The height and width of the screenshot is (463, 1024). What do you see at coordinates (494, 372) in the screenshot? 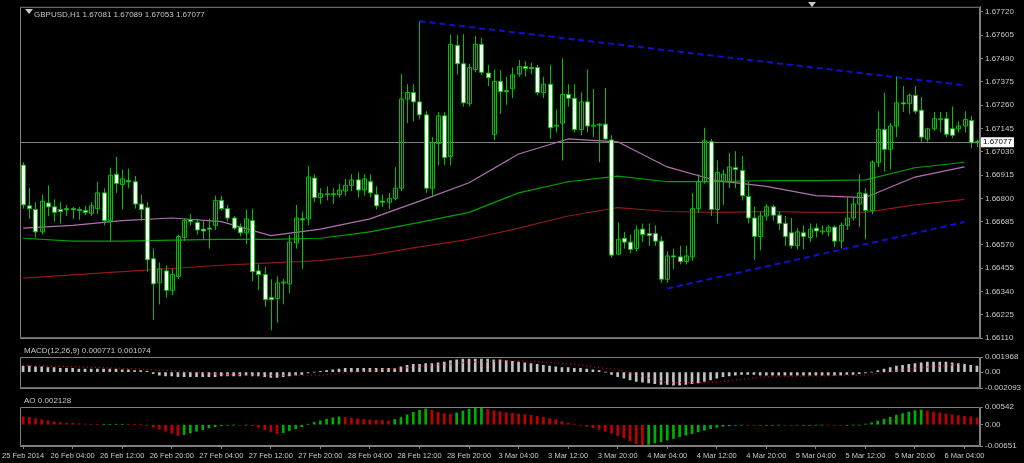
I see `line-series` at bounding box center [494, 372].